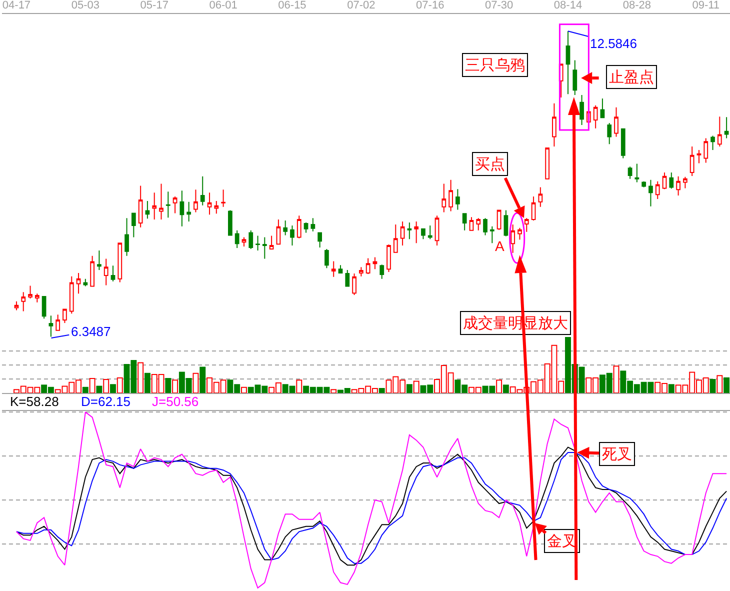  Describe the element at coordinates (500, 246) in the screenshot. I see `annotation: A` at that location.